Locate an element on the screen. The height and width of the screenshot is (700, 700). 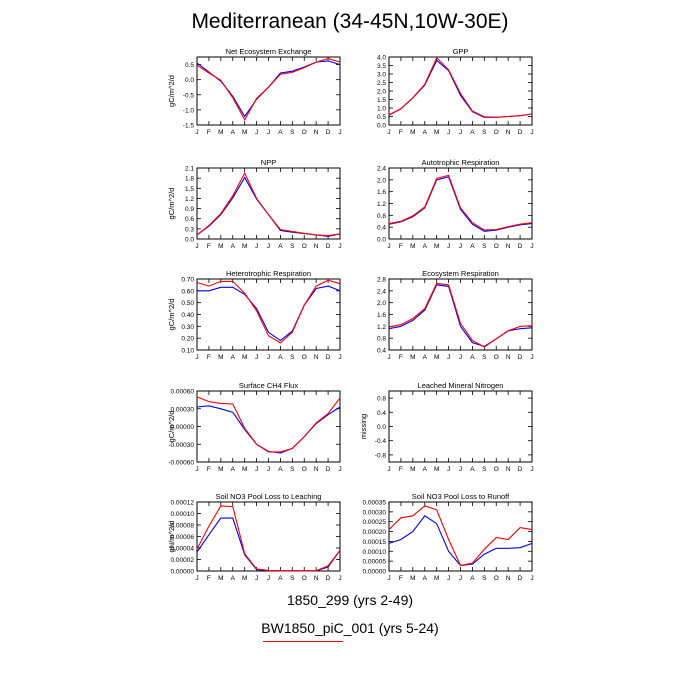
panel-5-ytick-label: 0.4 is located at coordinates (381, 351).